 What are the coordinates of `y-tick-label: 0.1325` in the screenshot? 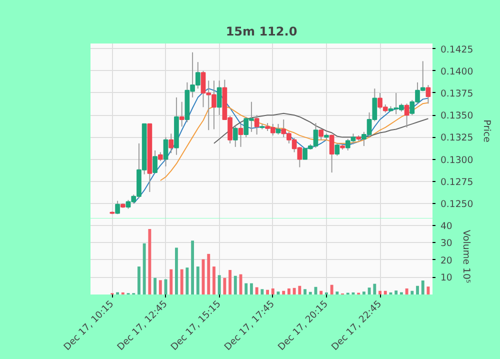 It's located at (457, 138).